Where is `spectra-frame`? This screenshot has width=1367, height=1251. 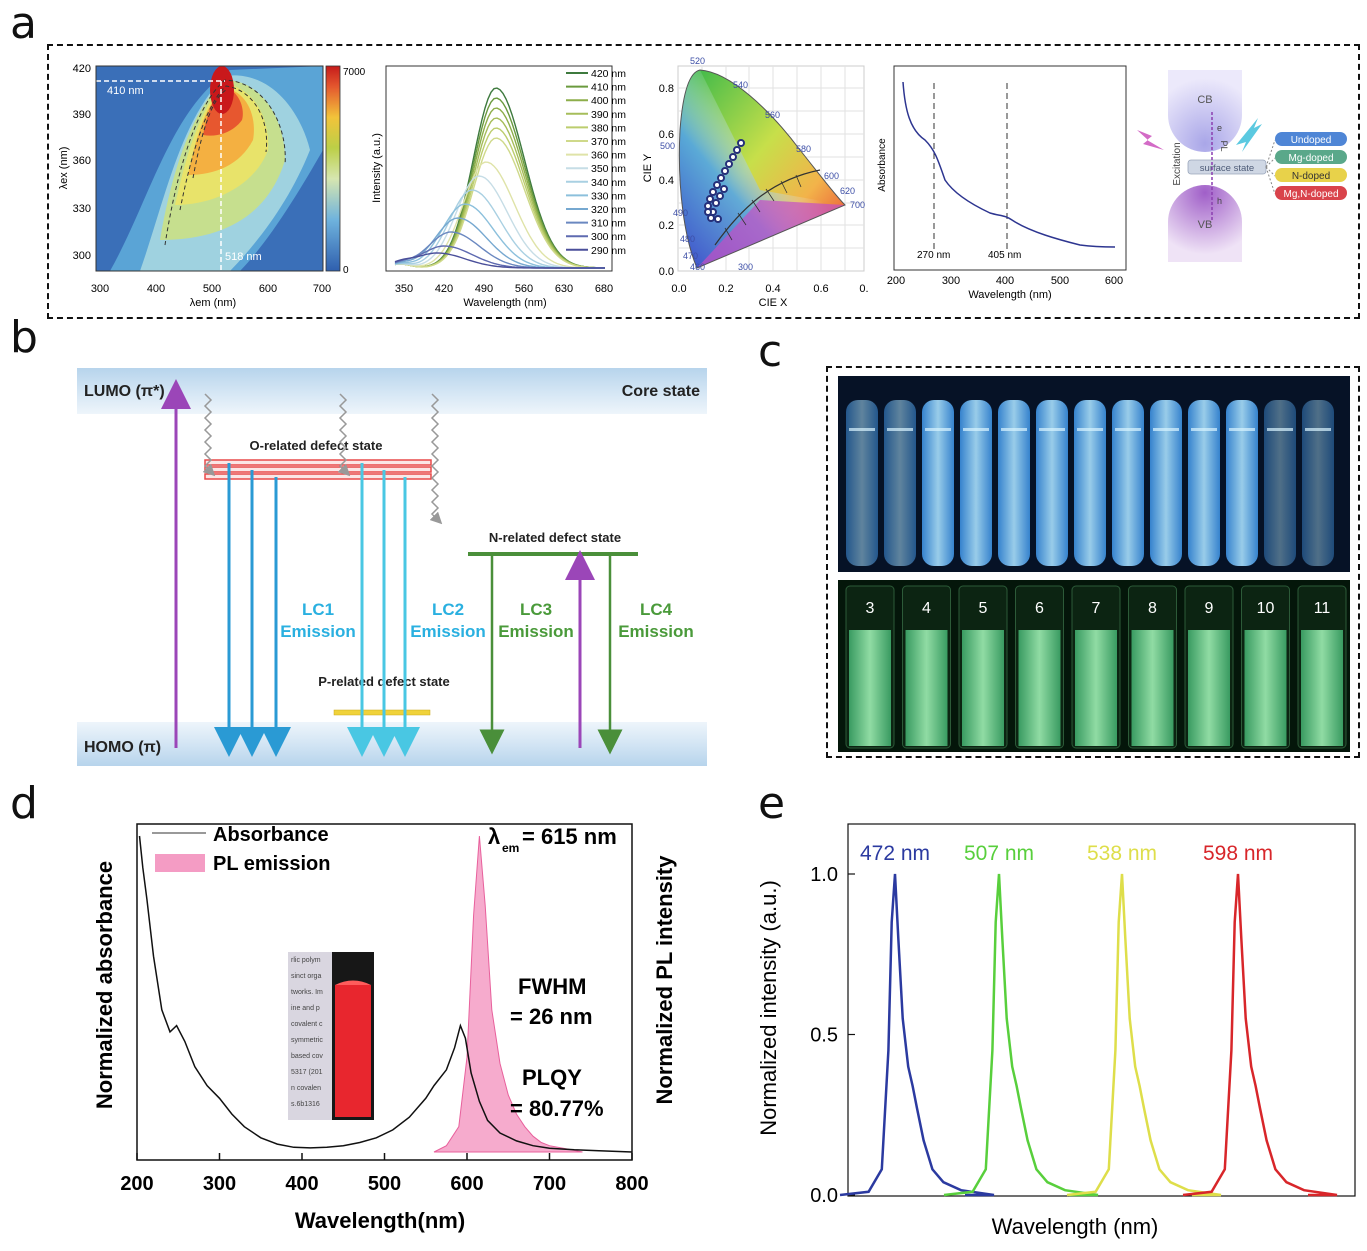 spectra-frame is located at coordinates (499, 168).